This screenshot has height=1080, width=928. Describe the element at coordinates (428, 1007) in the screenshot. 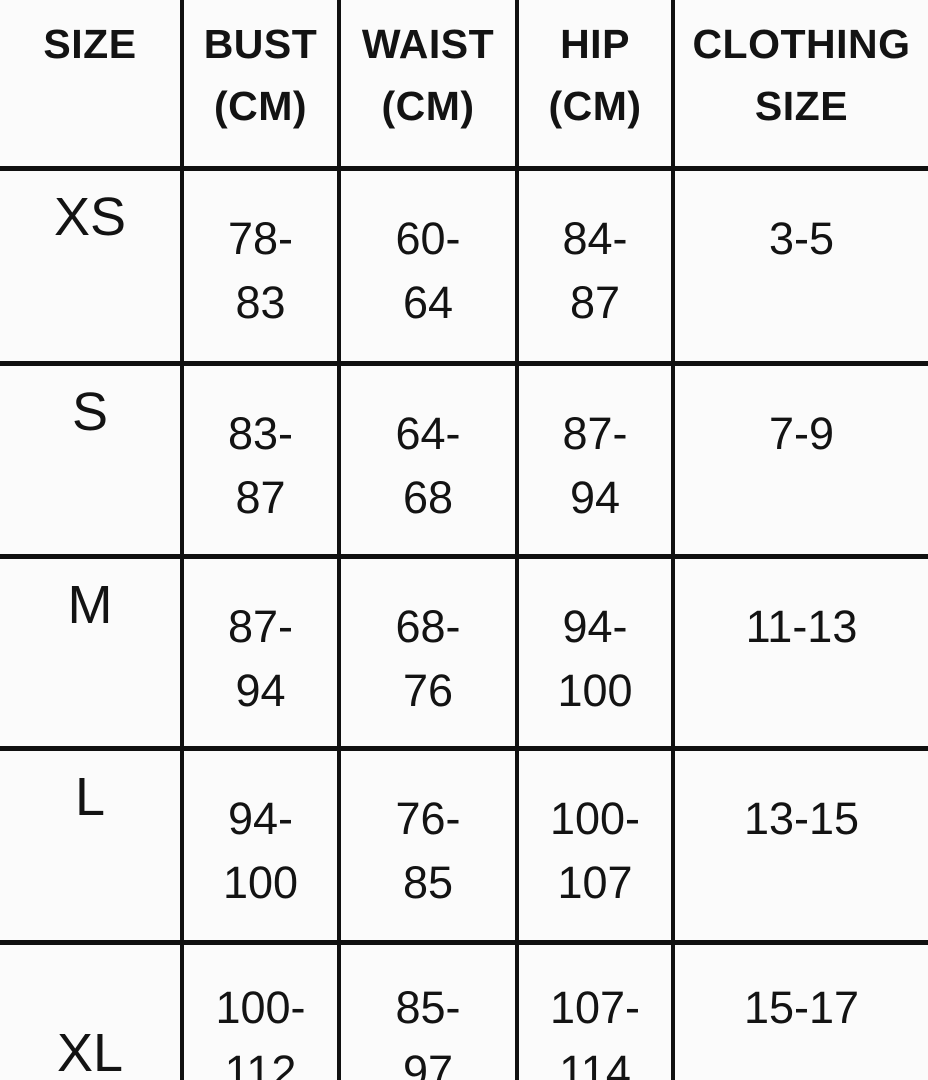

I see `range-start: 85-` at that location.